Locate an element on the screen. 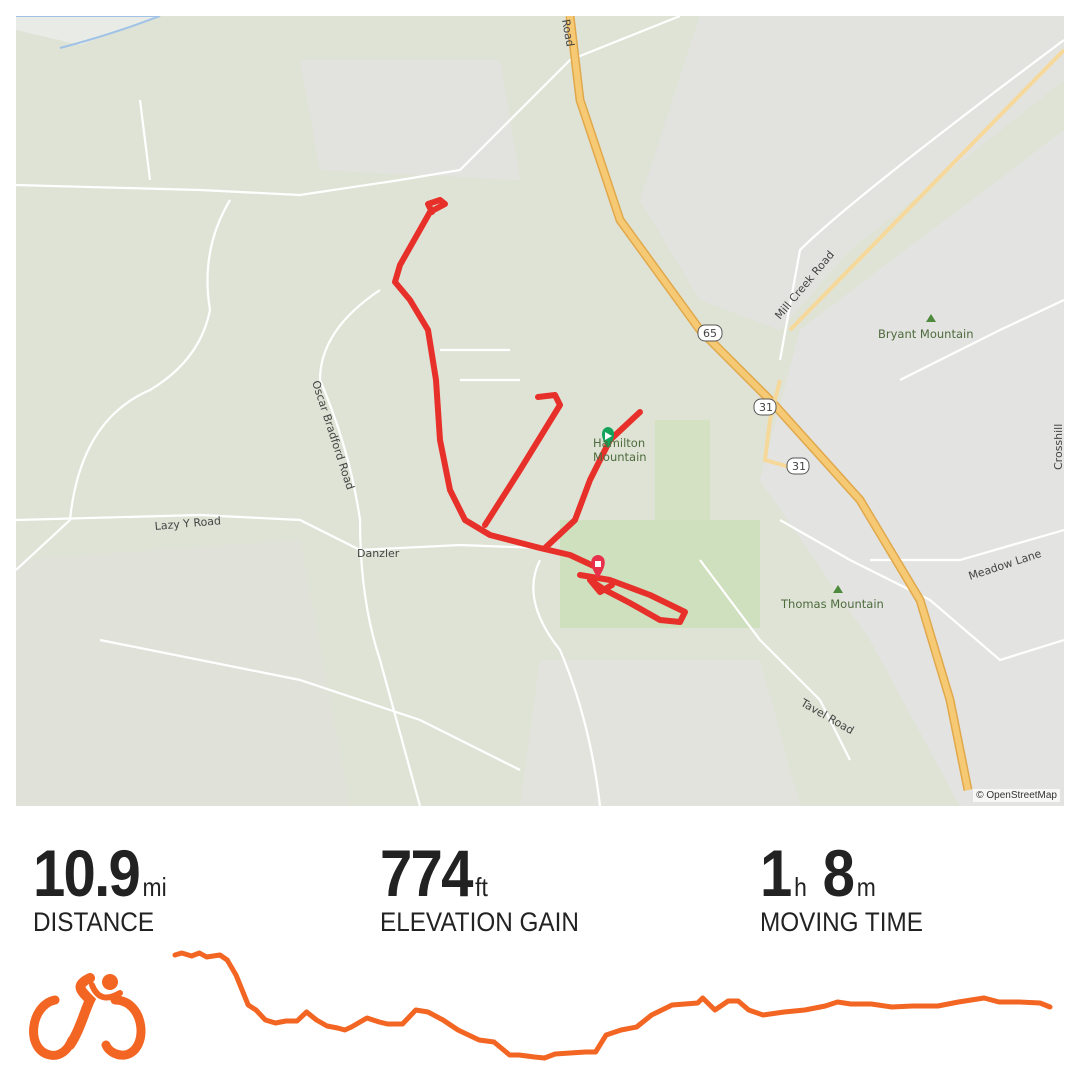 This screenshot has height=1080, width=1080. elevation-profile is located at coordinates (541, 1005).